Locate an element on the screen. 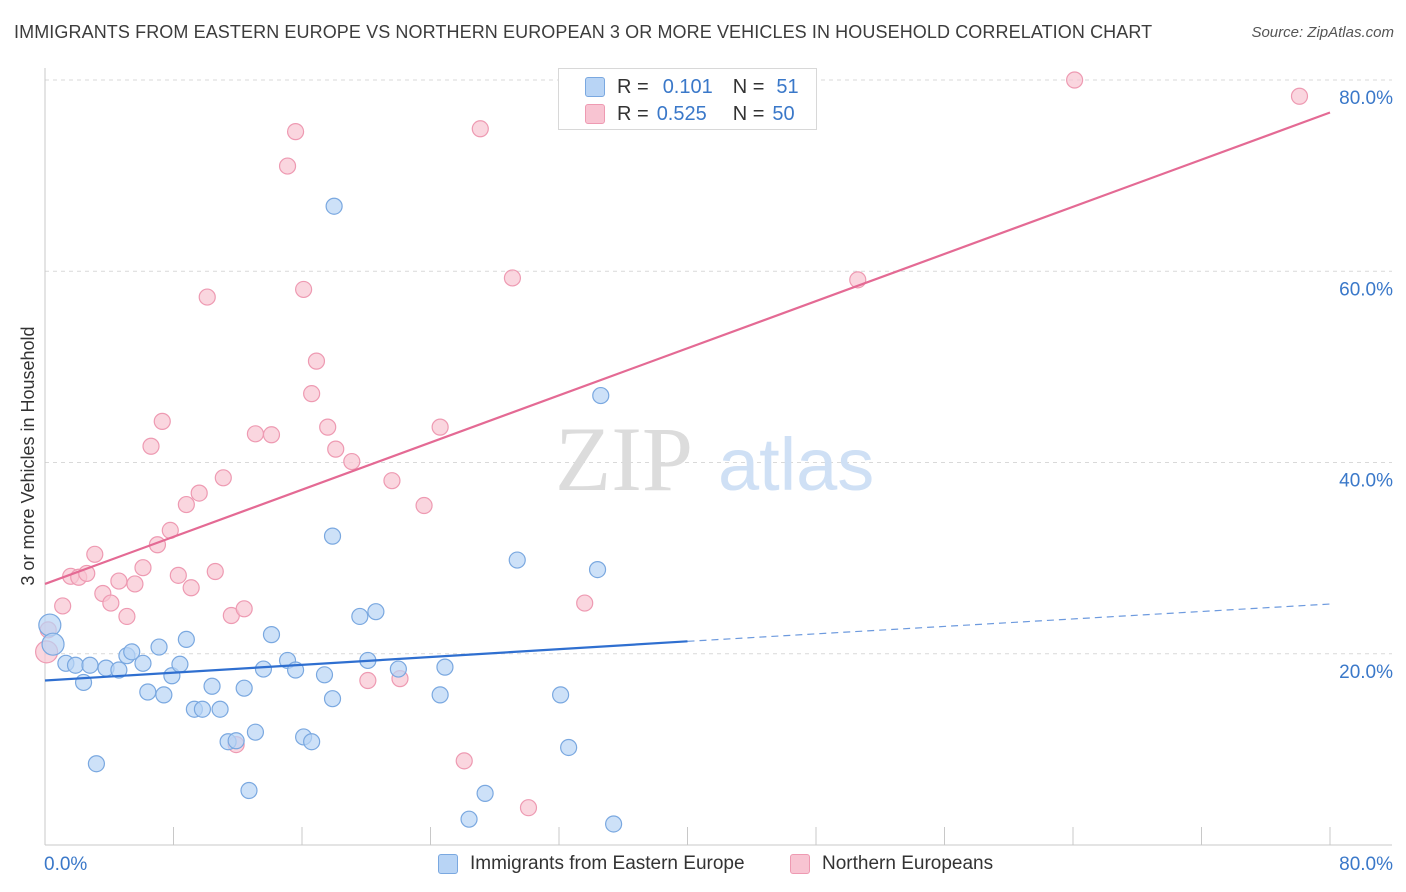 This screenshot has height=892, width=1406. legend-row-pink: R = 0.525 N = 50 is located at coordinates (690, 114).